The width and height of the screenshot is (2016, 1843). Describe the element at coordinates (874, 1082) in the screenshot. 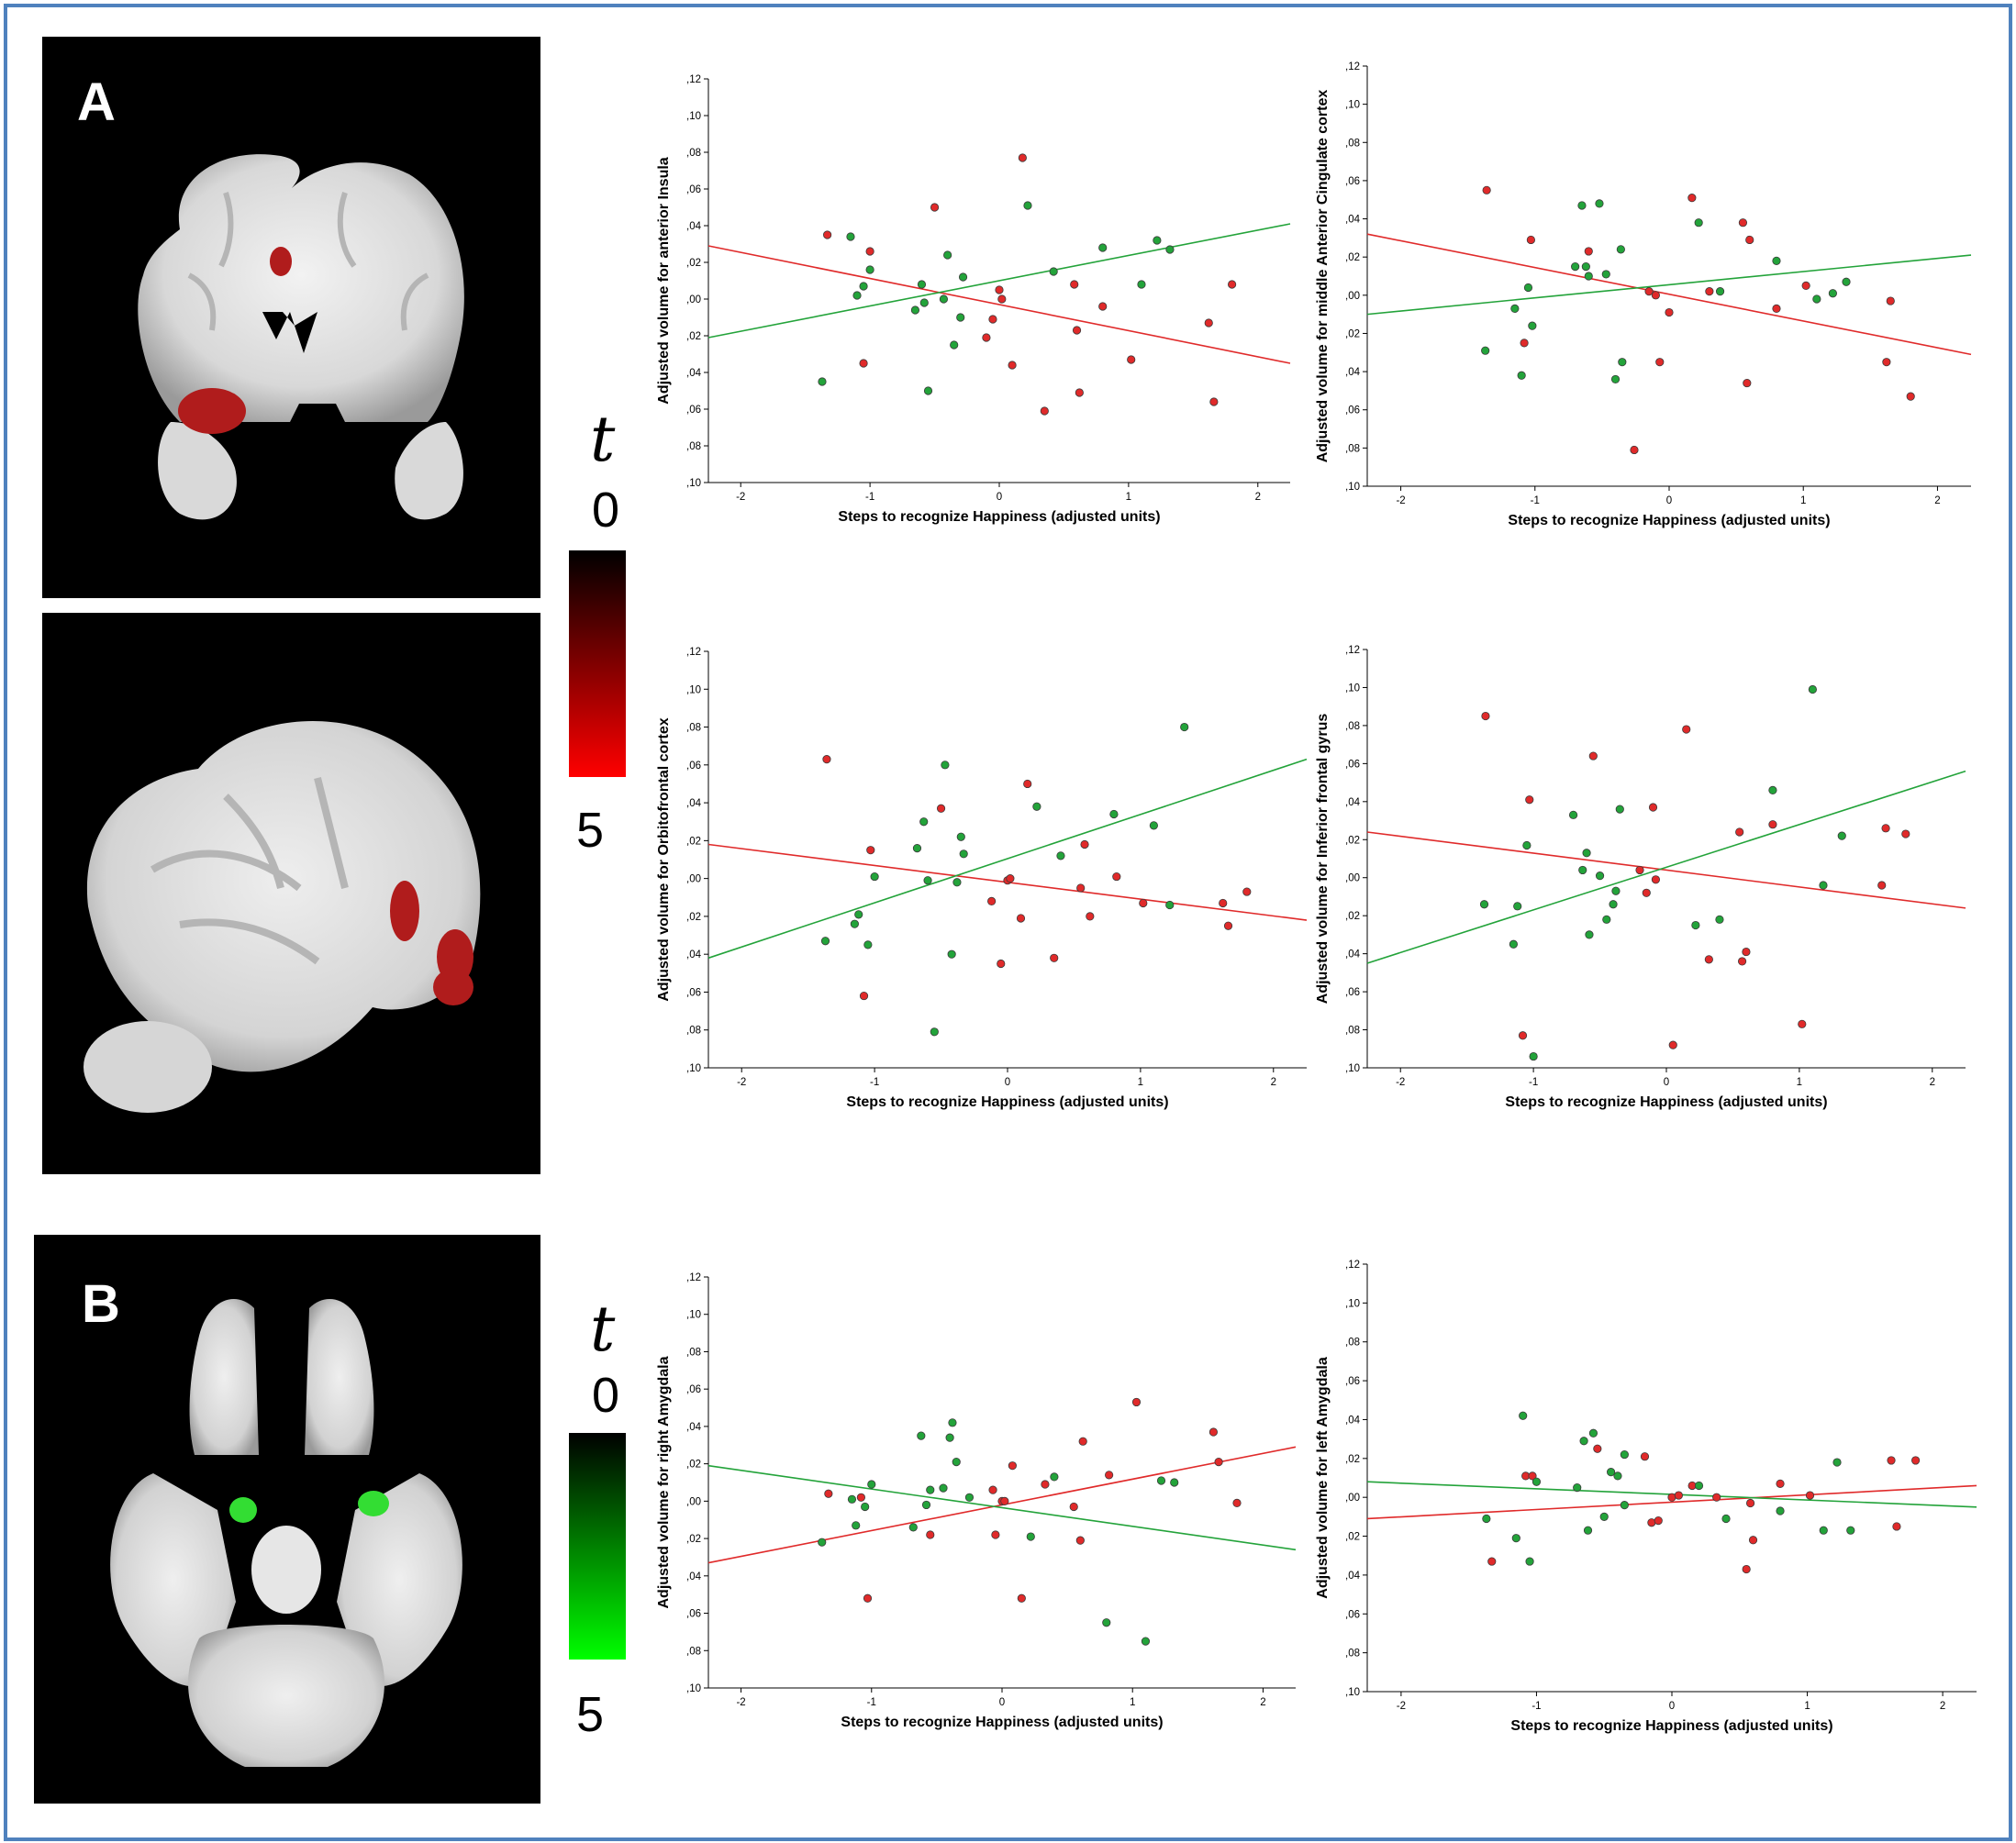

I see `x-tick-label: -1` at that location.